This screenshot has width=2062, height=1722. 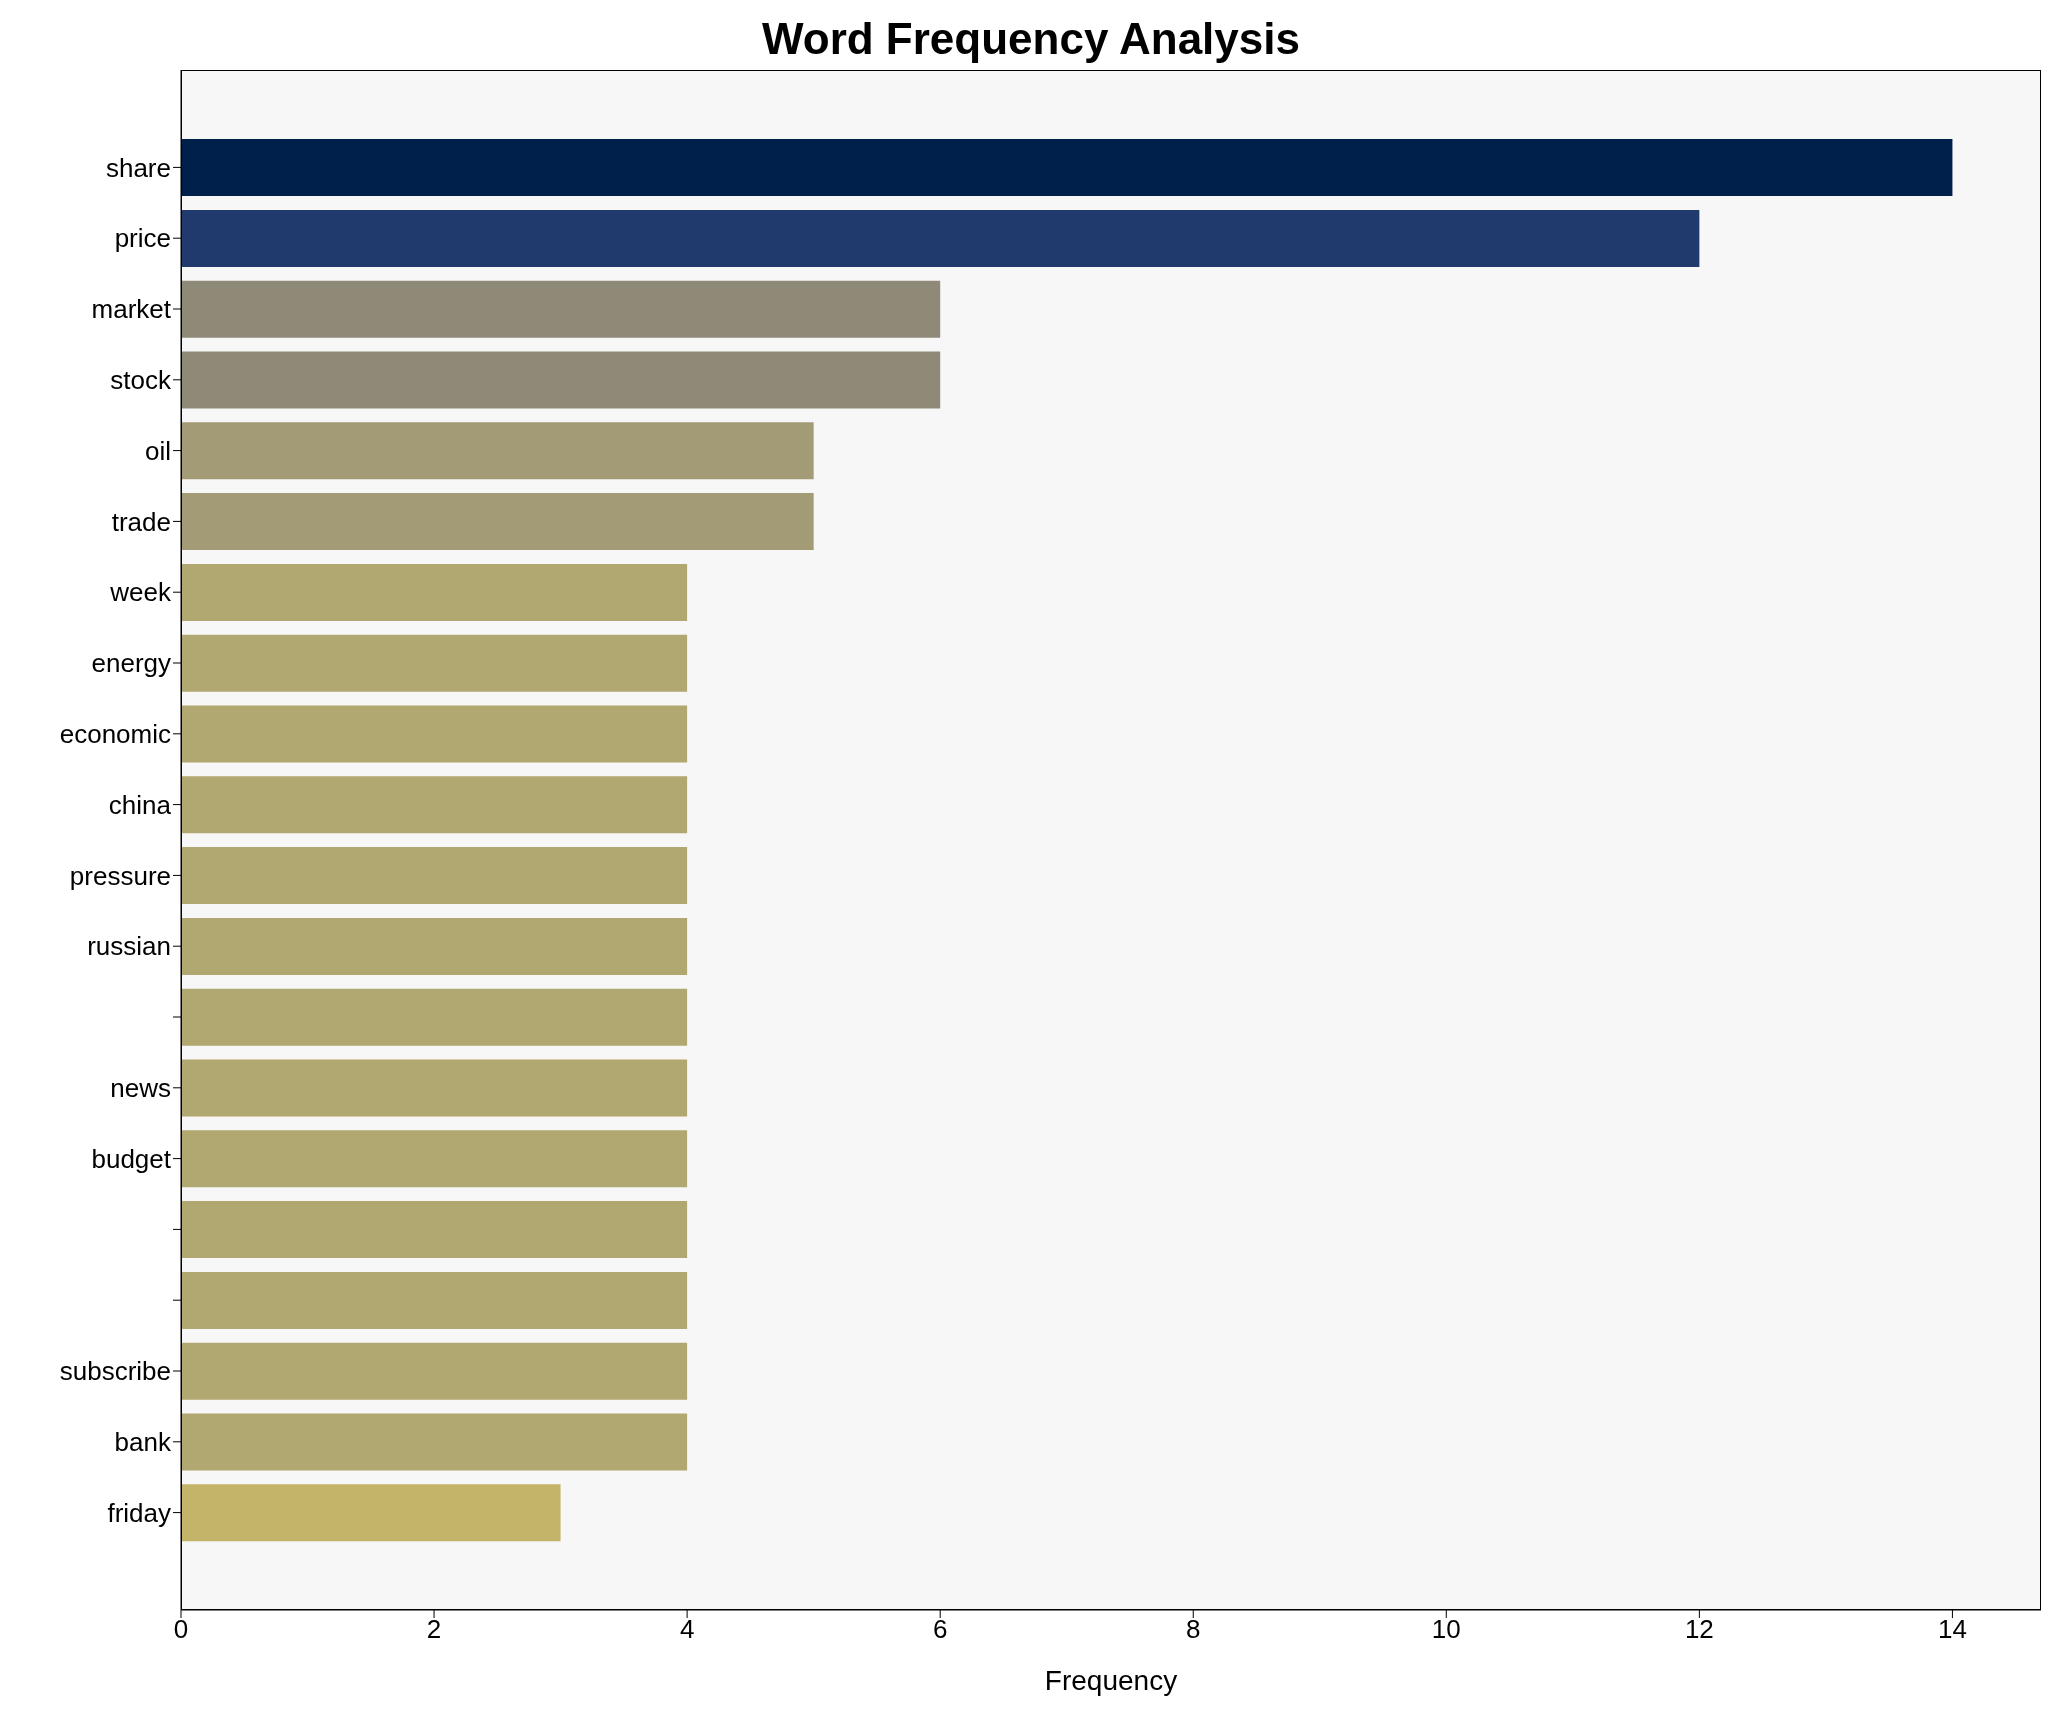 I want to click on y-tick-label: russian, so click(x=129, y=946).